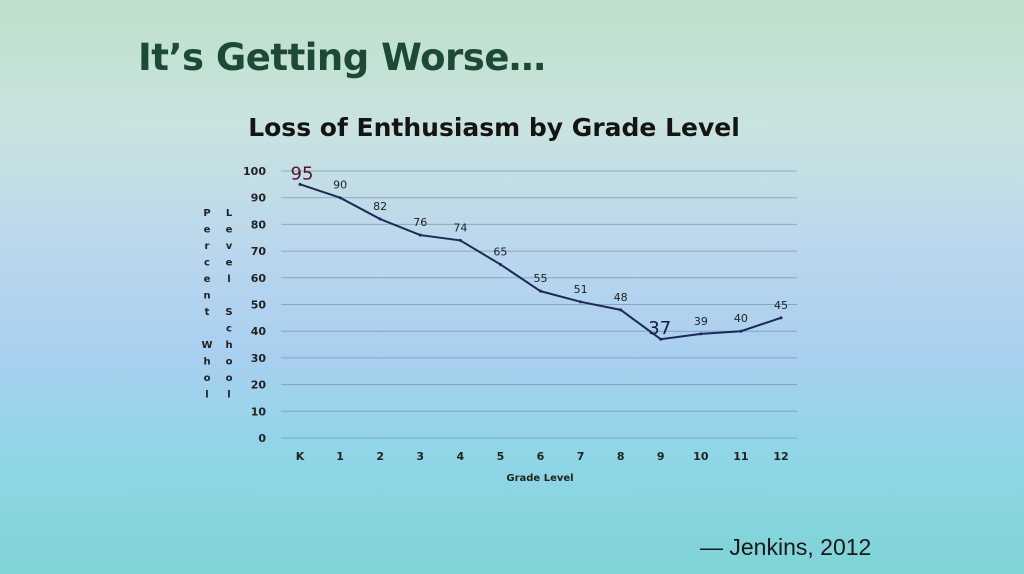 Image resolution: width=1024 pixels, height=574 pixels. What do you see at coordinates (621, 456) in the screenshot?
I see `x-tick-label: 8` at bounding box center [621, 456].